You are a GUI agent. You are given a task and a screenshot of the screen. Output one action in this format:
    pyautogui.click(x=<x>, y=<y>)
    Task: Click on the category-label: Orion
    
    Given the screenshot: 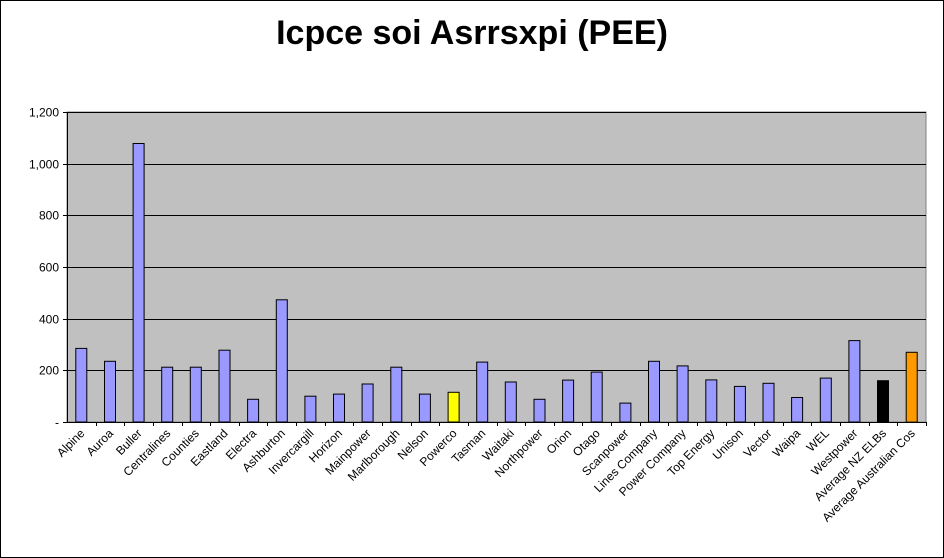 What is the action you would take?
    pyautogui.click(x=559, y=441)
    